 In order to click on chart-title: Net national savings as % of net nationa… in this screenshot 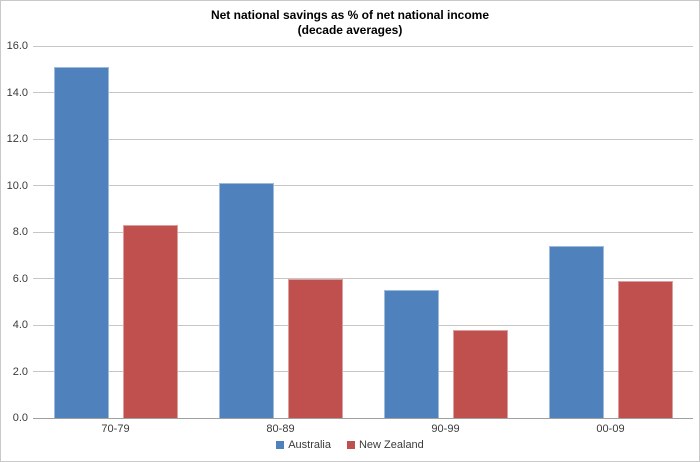, I will do `click(350, 15)`.